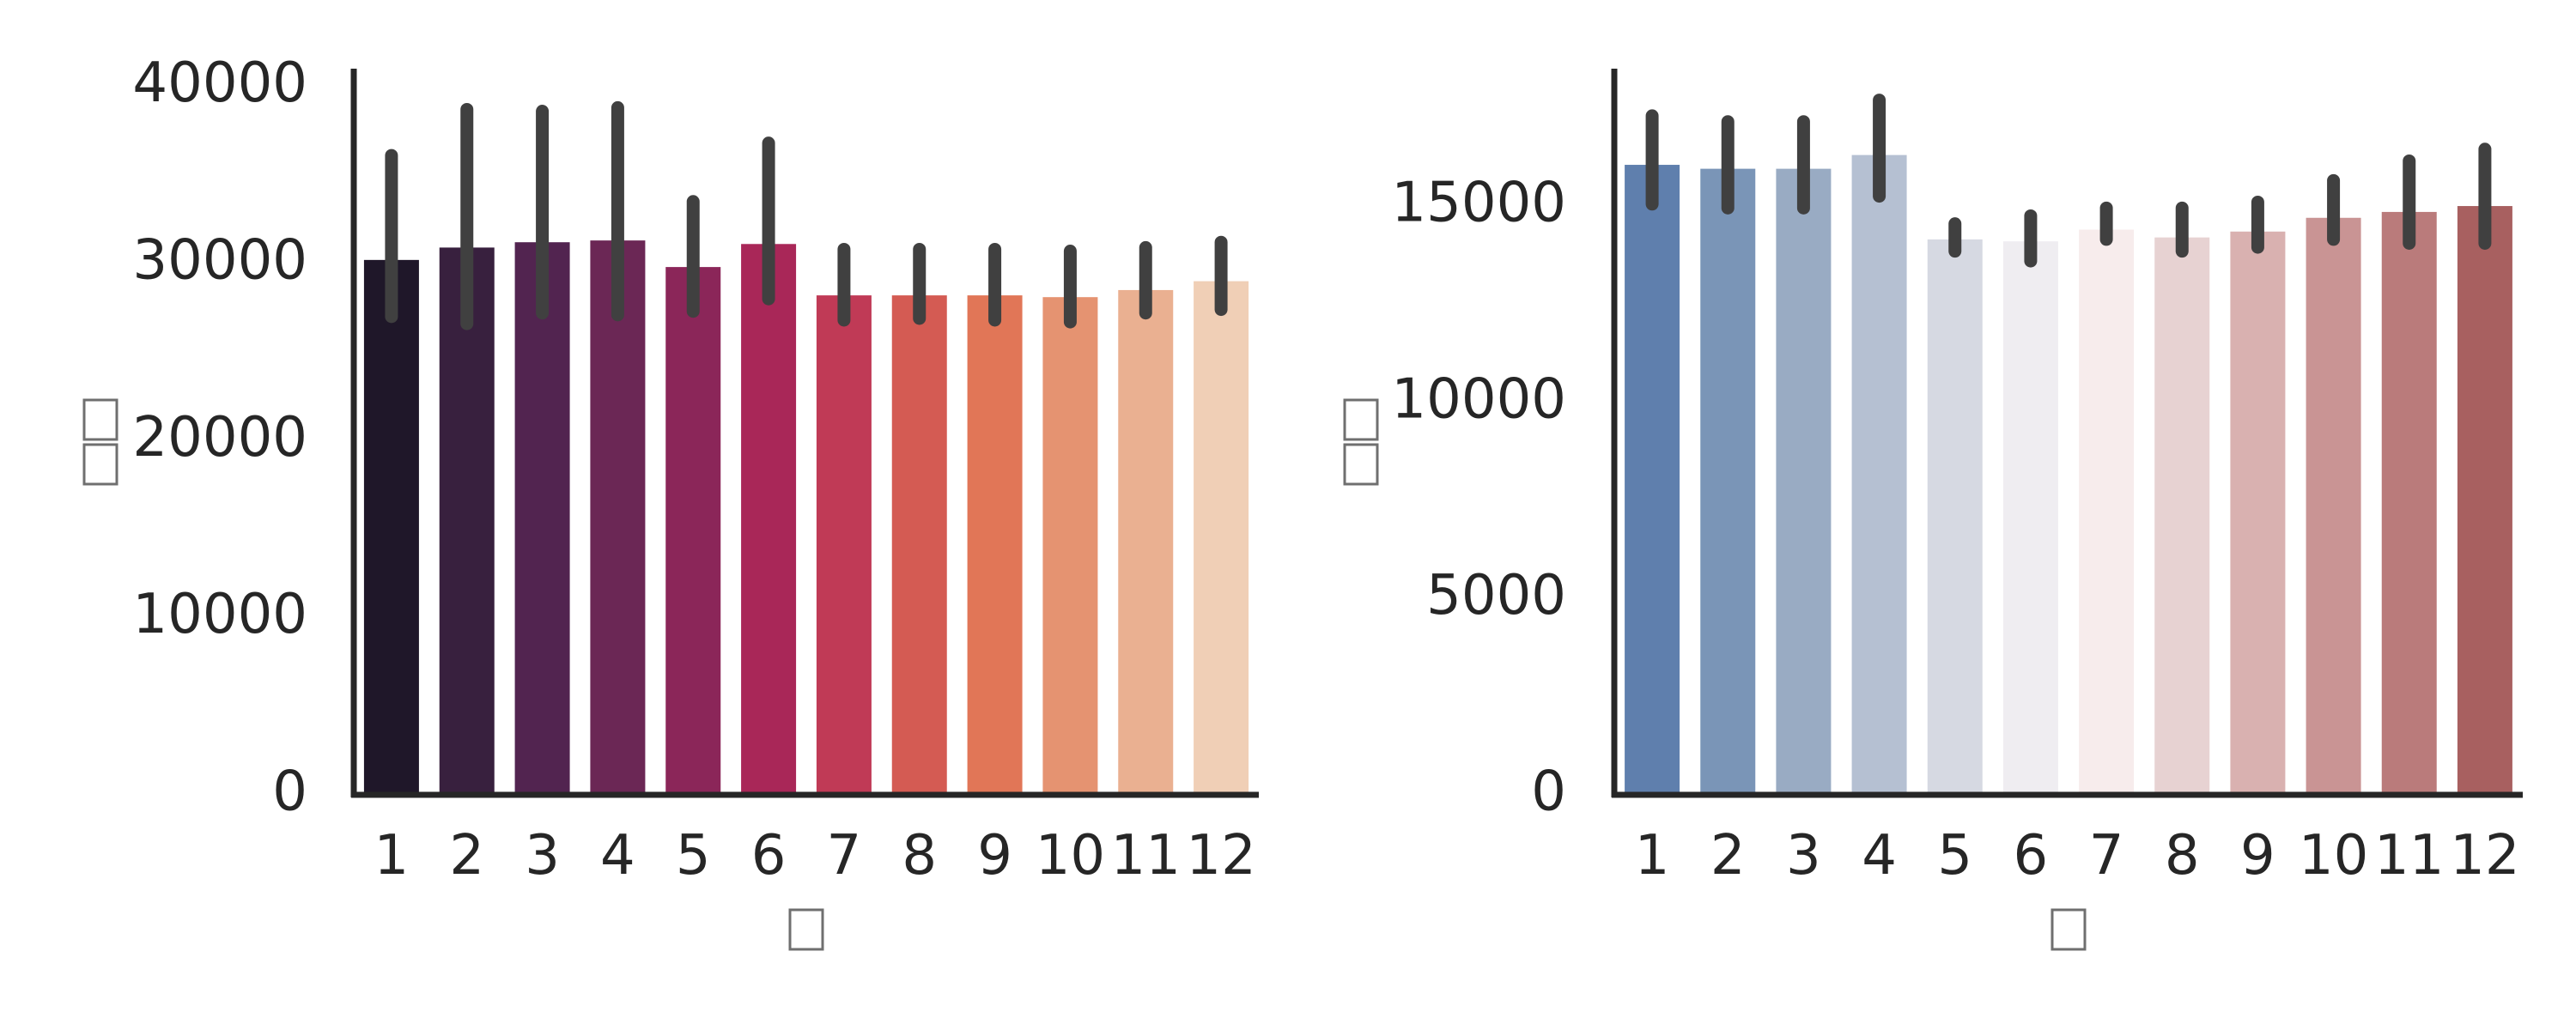 This screenshot has width=2576, height=1030. I want to click on y-tick-label: 40000, so click(219, 83).